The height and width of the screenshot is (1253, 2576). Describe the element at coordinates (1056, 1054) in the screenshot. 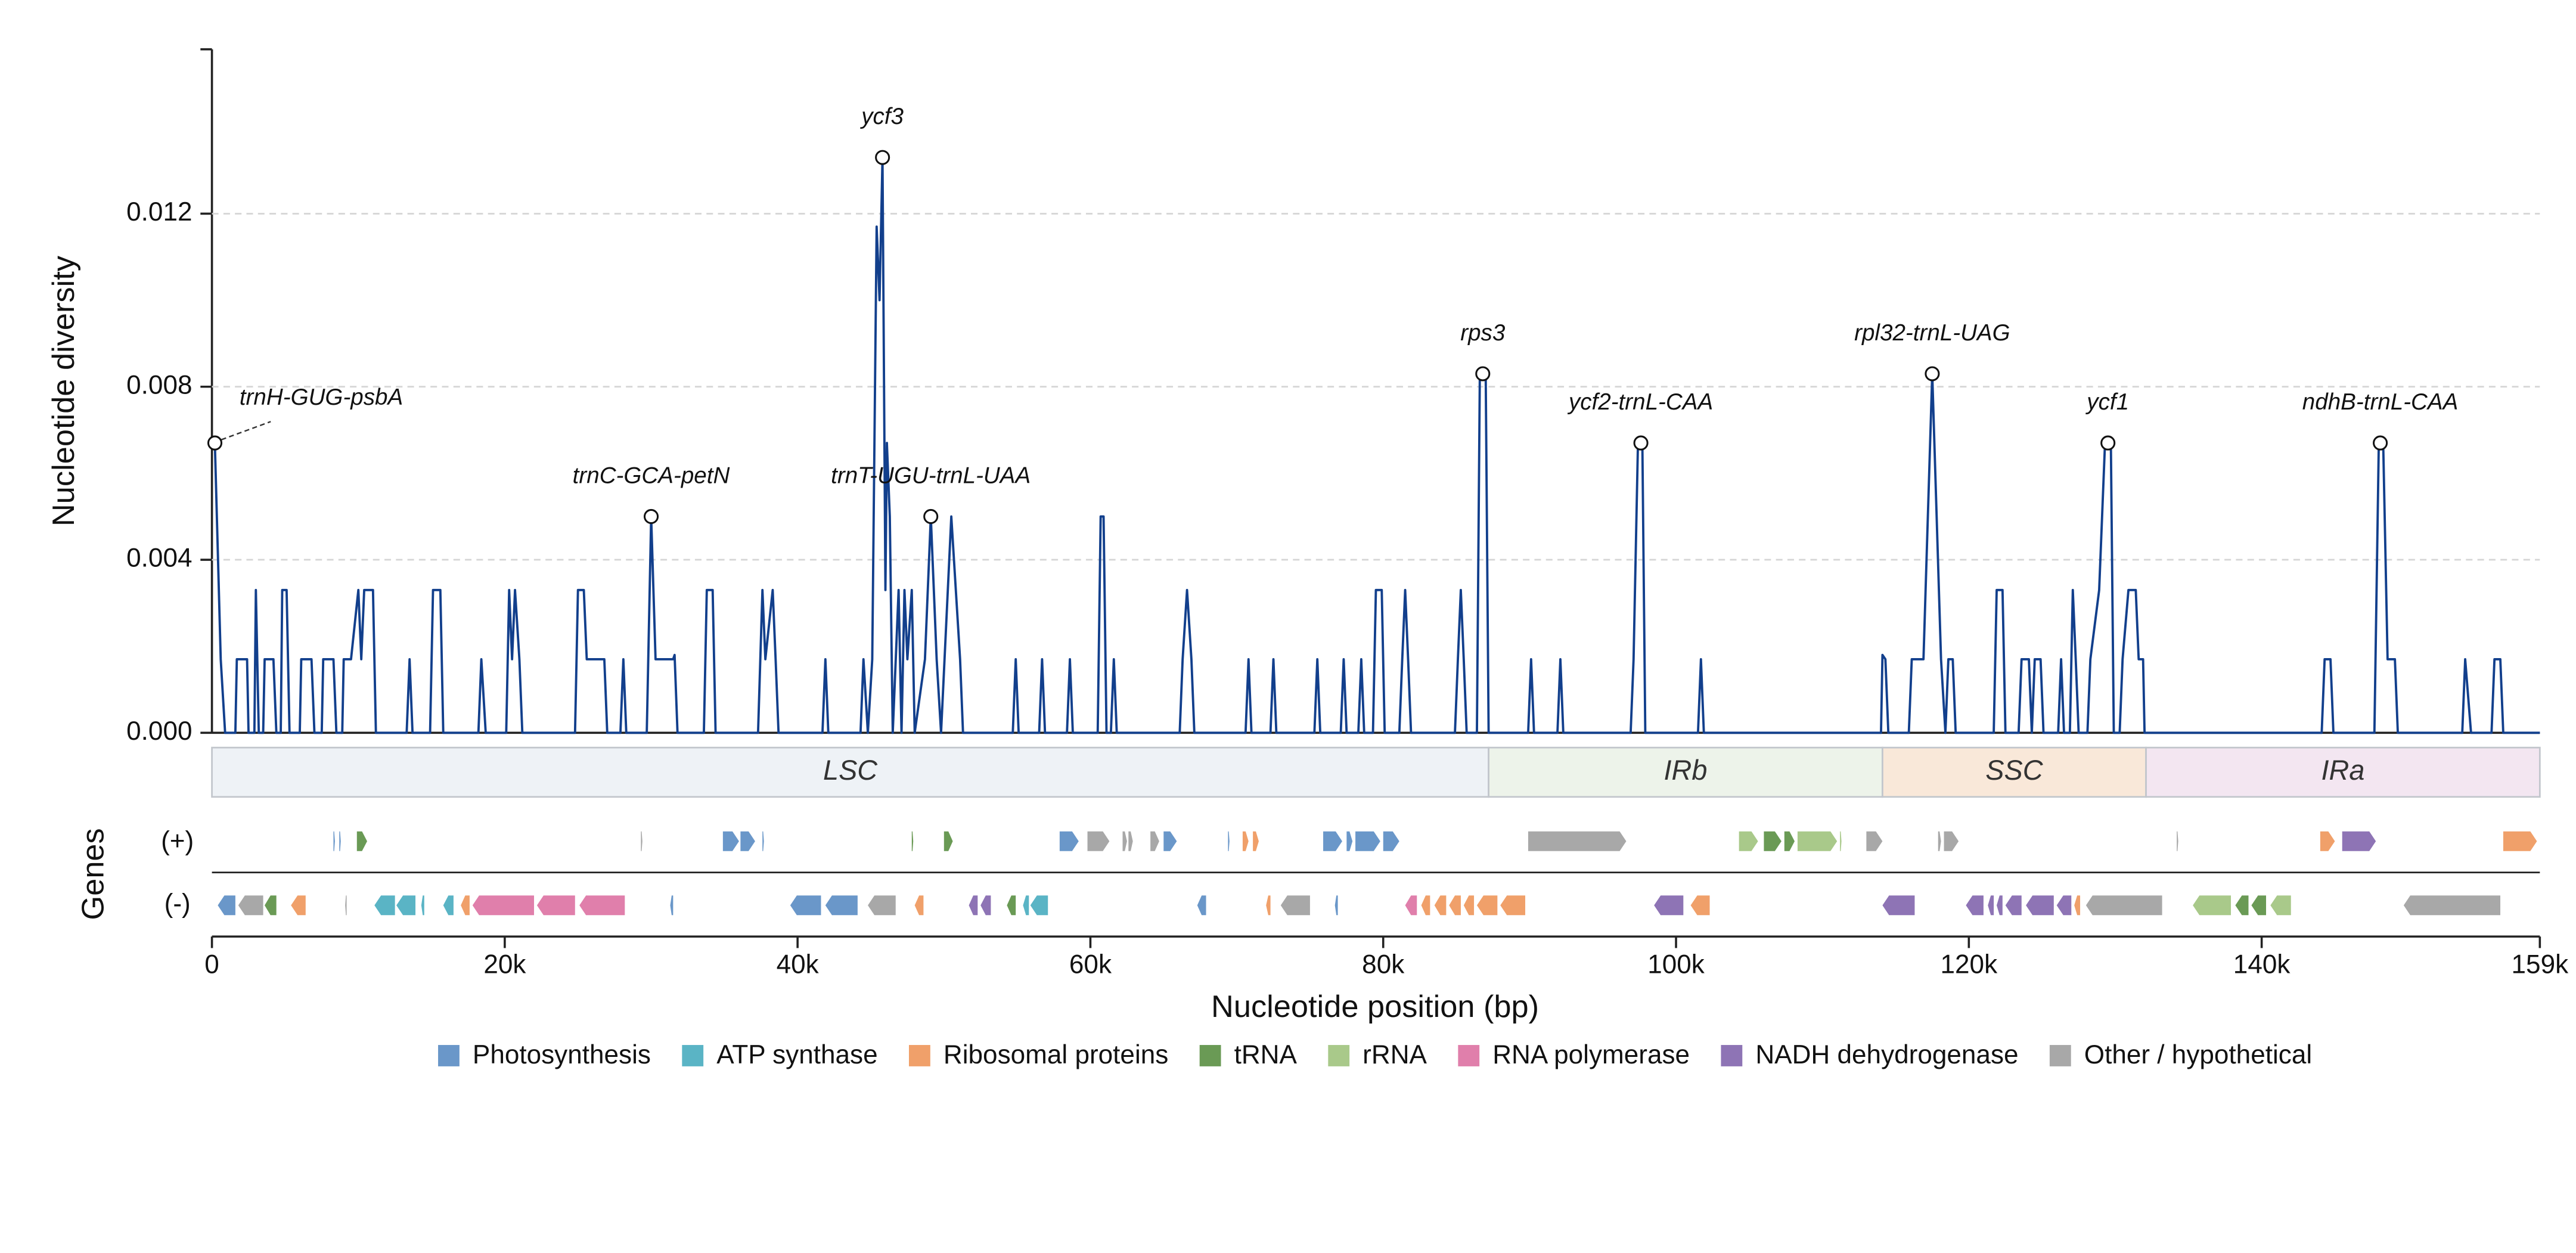

I see `legend-label: Ribosomal proteins` at that location.